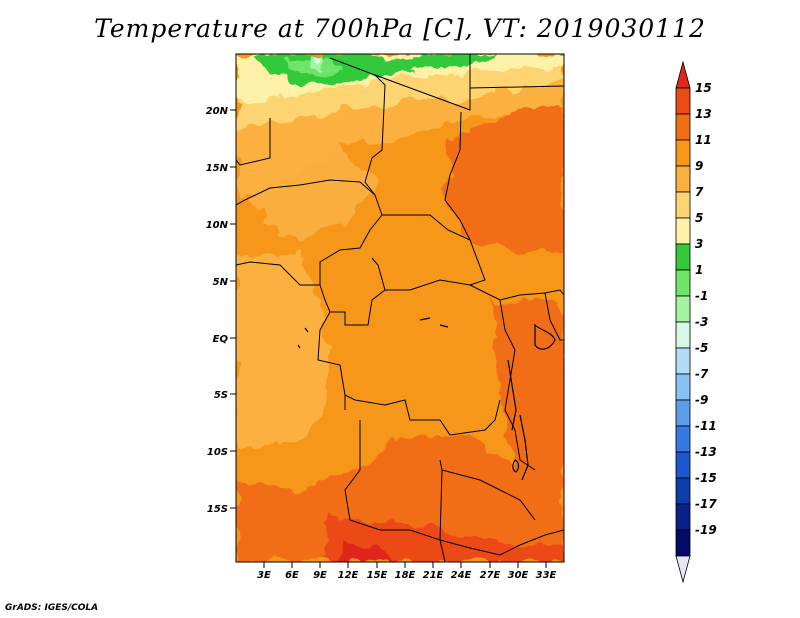 The height and width of the screenshot is (618, 800). Describe the element at coordinates (683, 569) in the screenshot. I see `colorbar-bottom-arrow` at that location.